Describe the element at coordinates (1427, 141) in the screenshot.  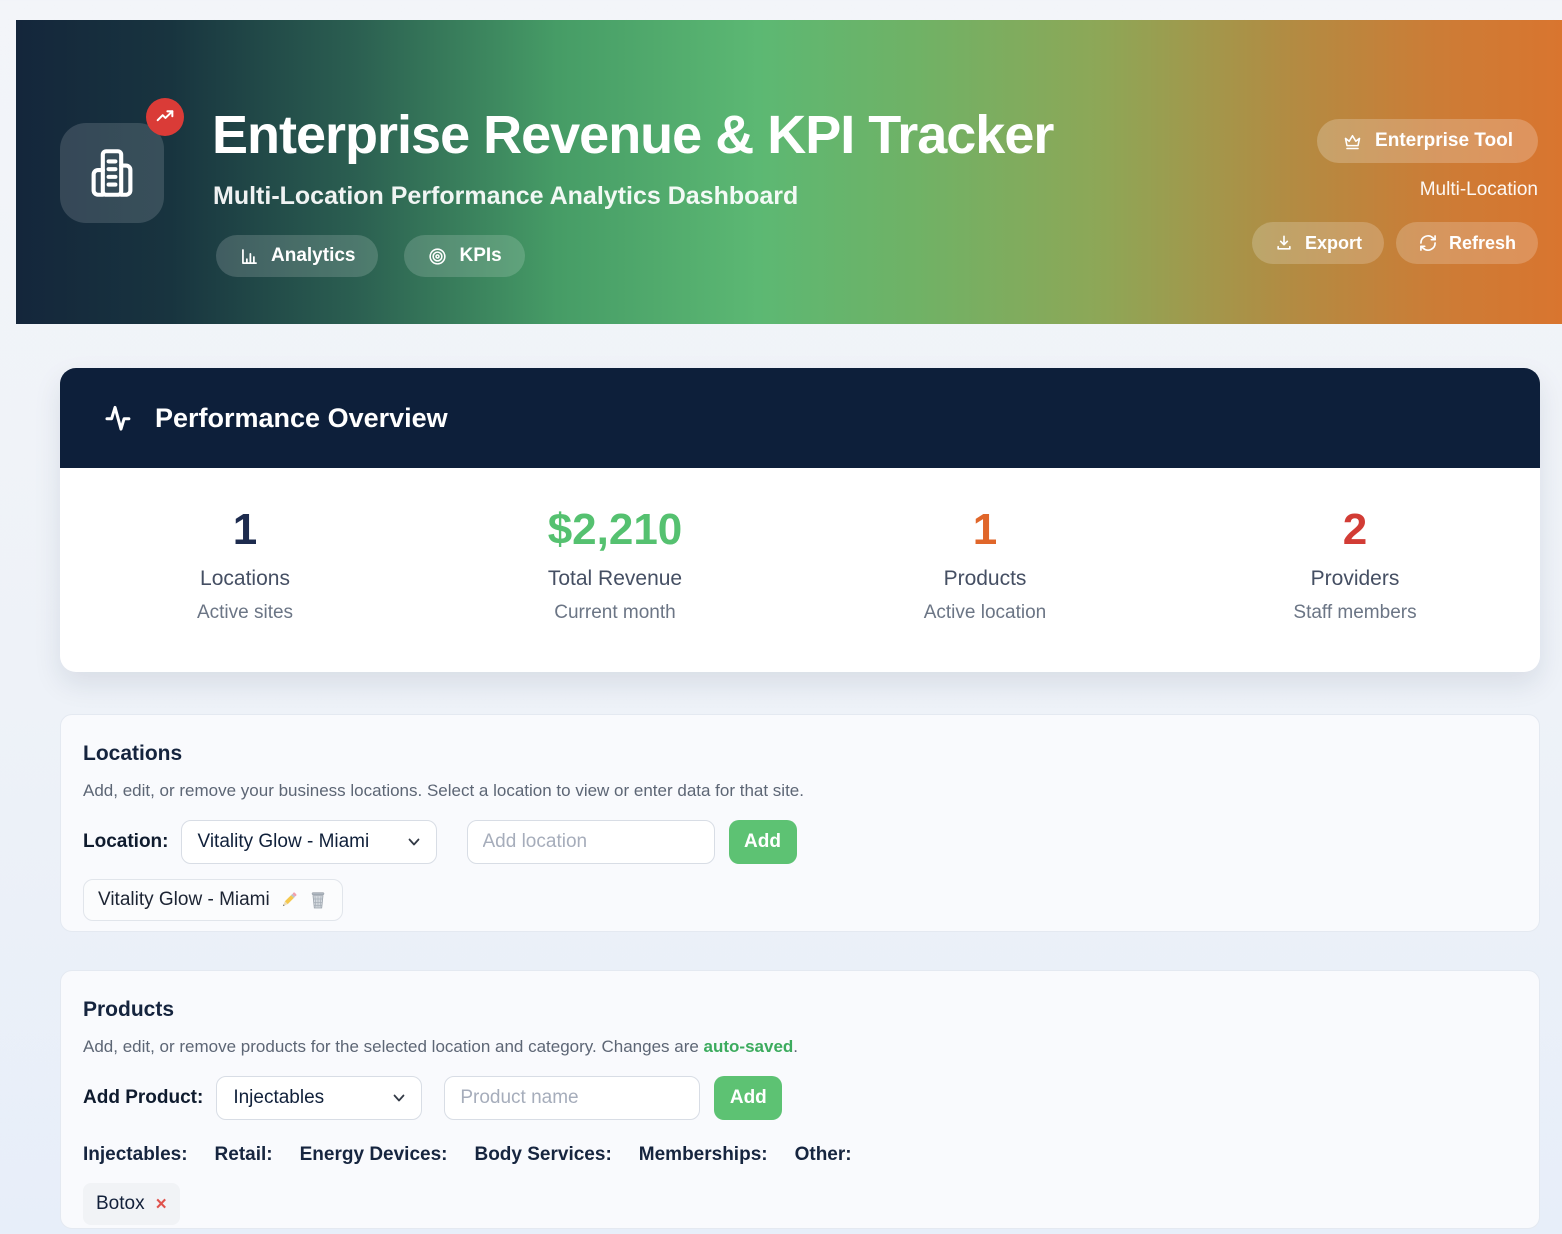
I see `enterprise-tool-badge: Enterprise Tool` at that location.